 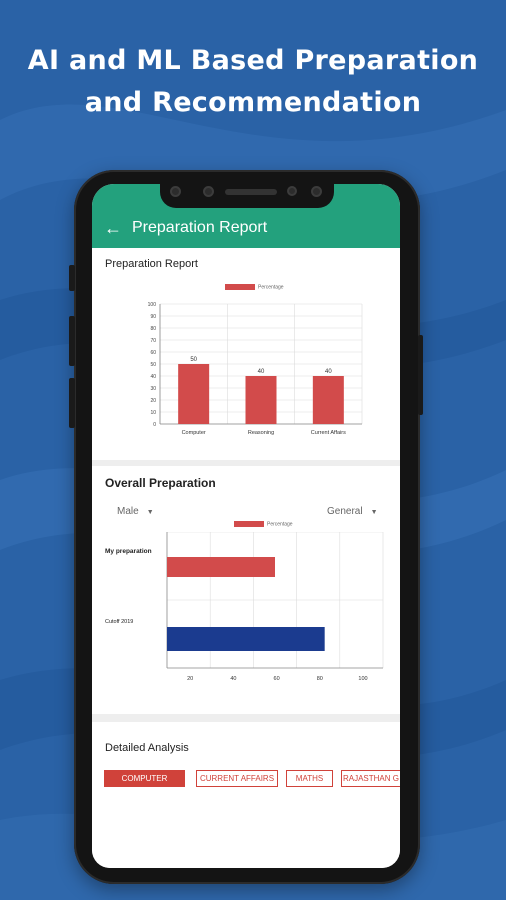 What do you see at coordinates (128, 551) in the screenshot?
I see `y-category-label: My preparation` at bounding box center [128, 551].